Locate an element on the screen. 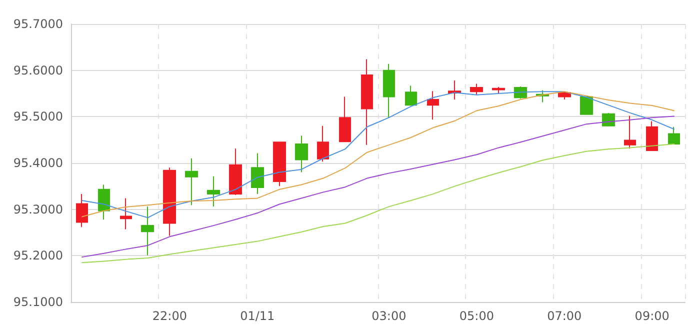  x-tick-label: 03:00 is located at coordinates (389, 316).